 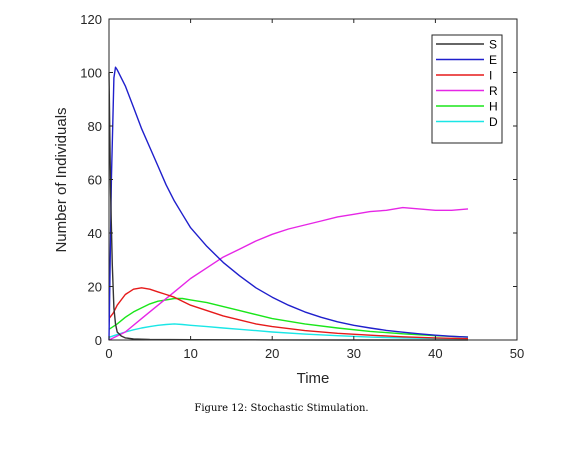 What do you see at coordinates (91, 73) in the screenshot?
I see `y-tick-label: 100` at bounding box center [91, 73].